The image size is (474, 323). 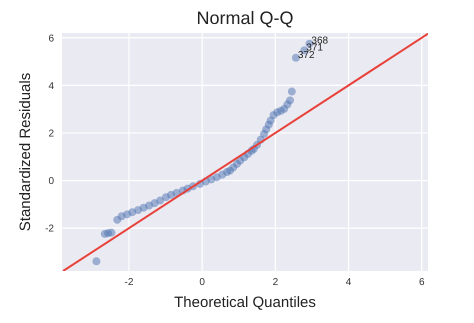 What do you see at coordinates (129, 282) in the screenshot?
I see `x-tick-label: -2` at bounding box center [129, 282].